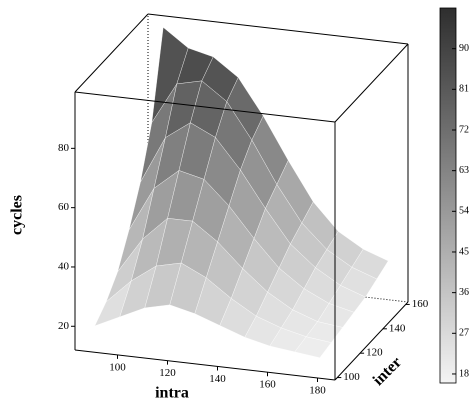 The image size is (472, 404). What do you see at coordinates (464, 48) in the screenshot?
I see `colorbar-tick-label: 90` at bounding box center [464, 48].